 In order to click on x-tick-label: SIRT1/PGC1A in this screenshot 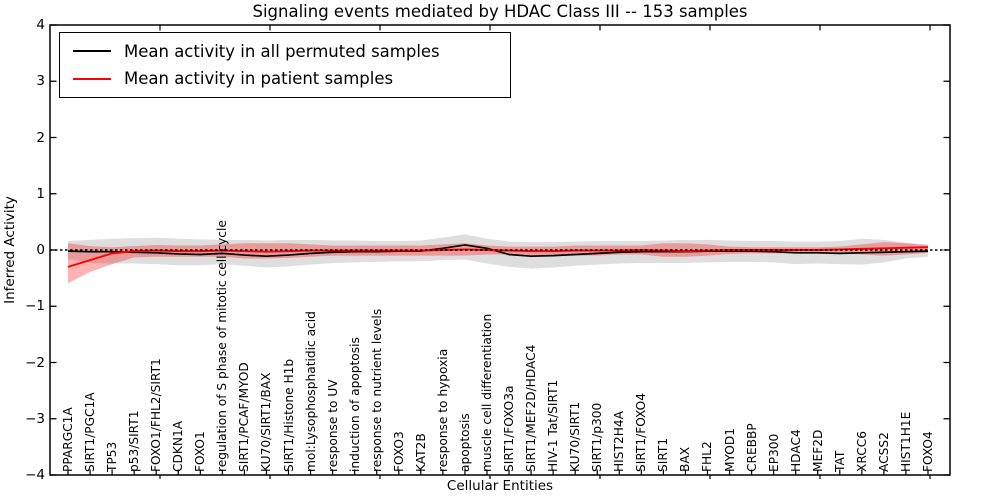, I will do `click(90, 432)`.